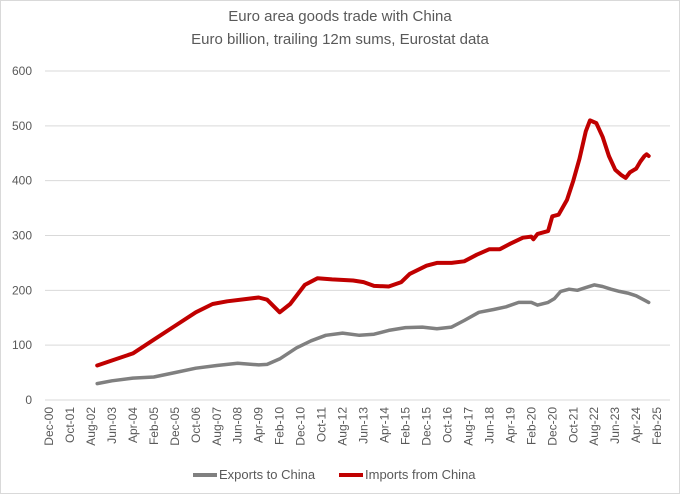  I want to click on x-tick-label: Jun-03, so click(112, 425).